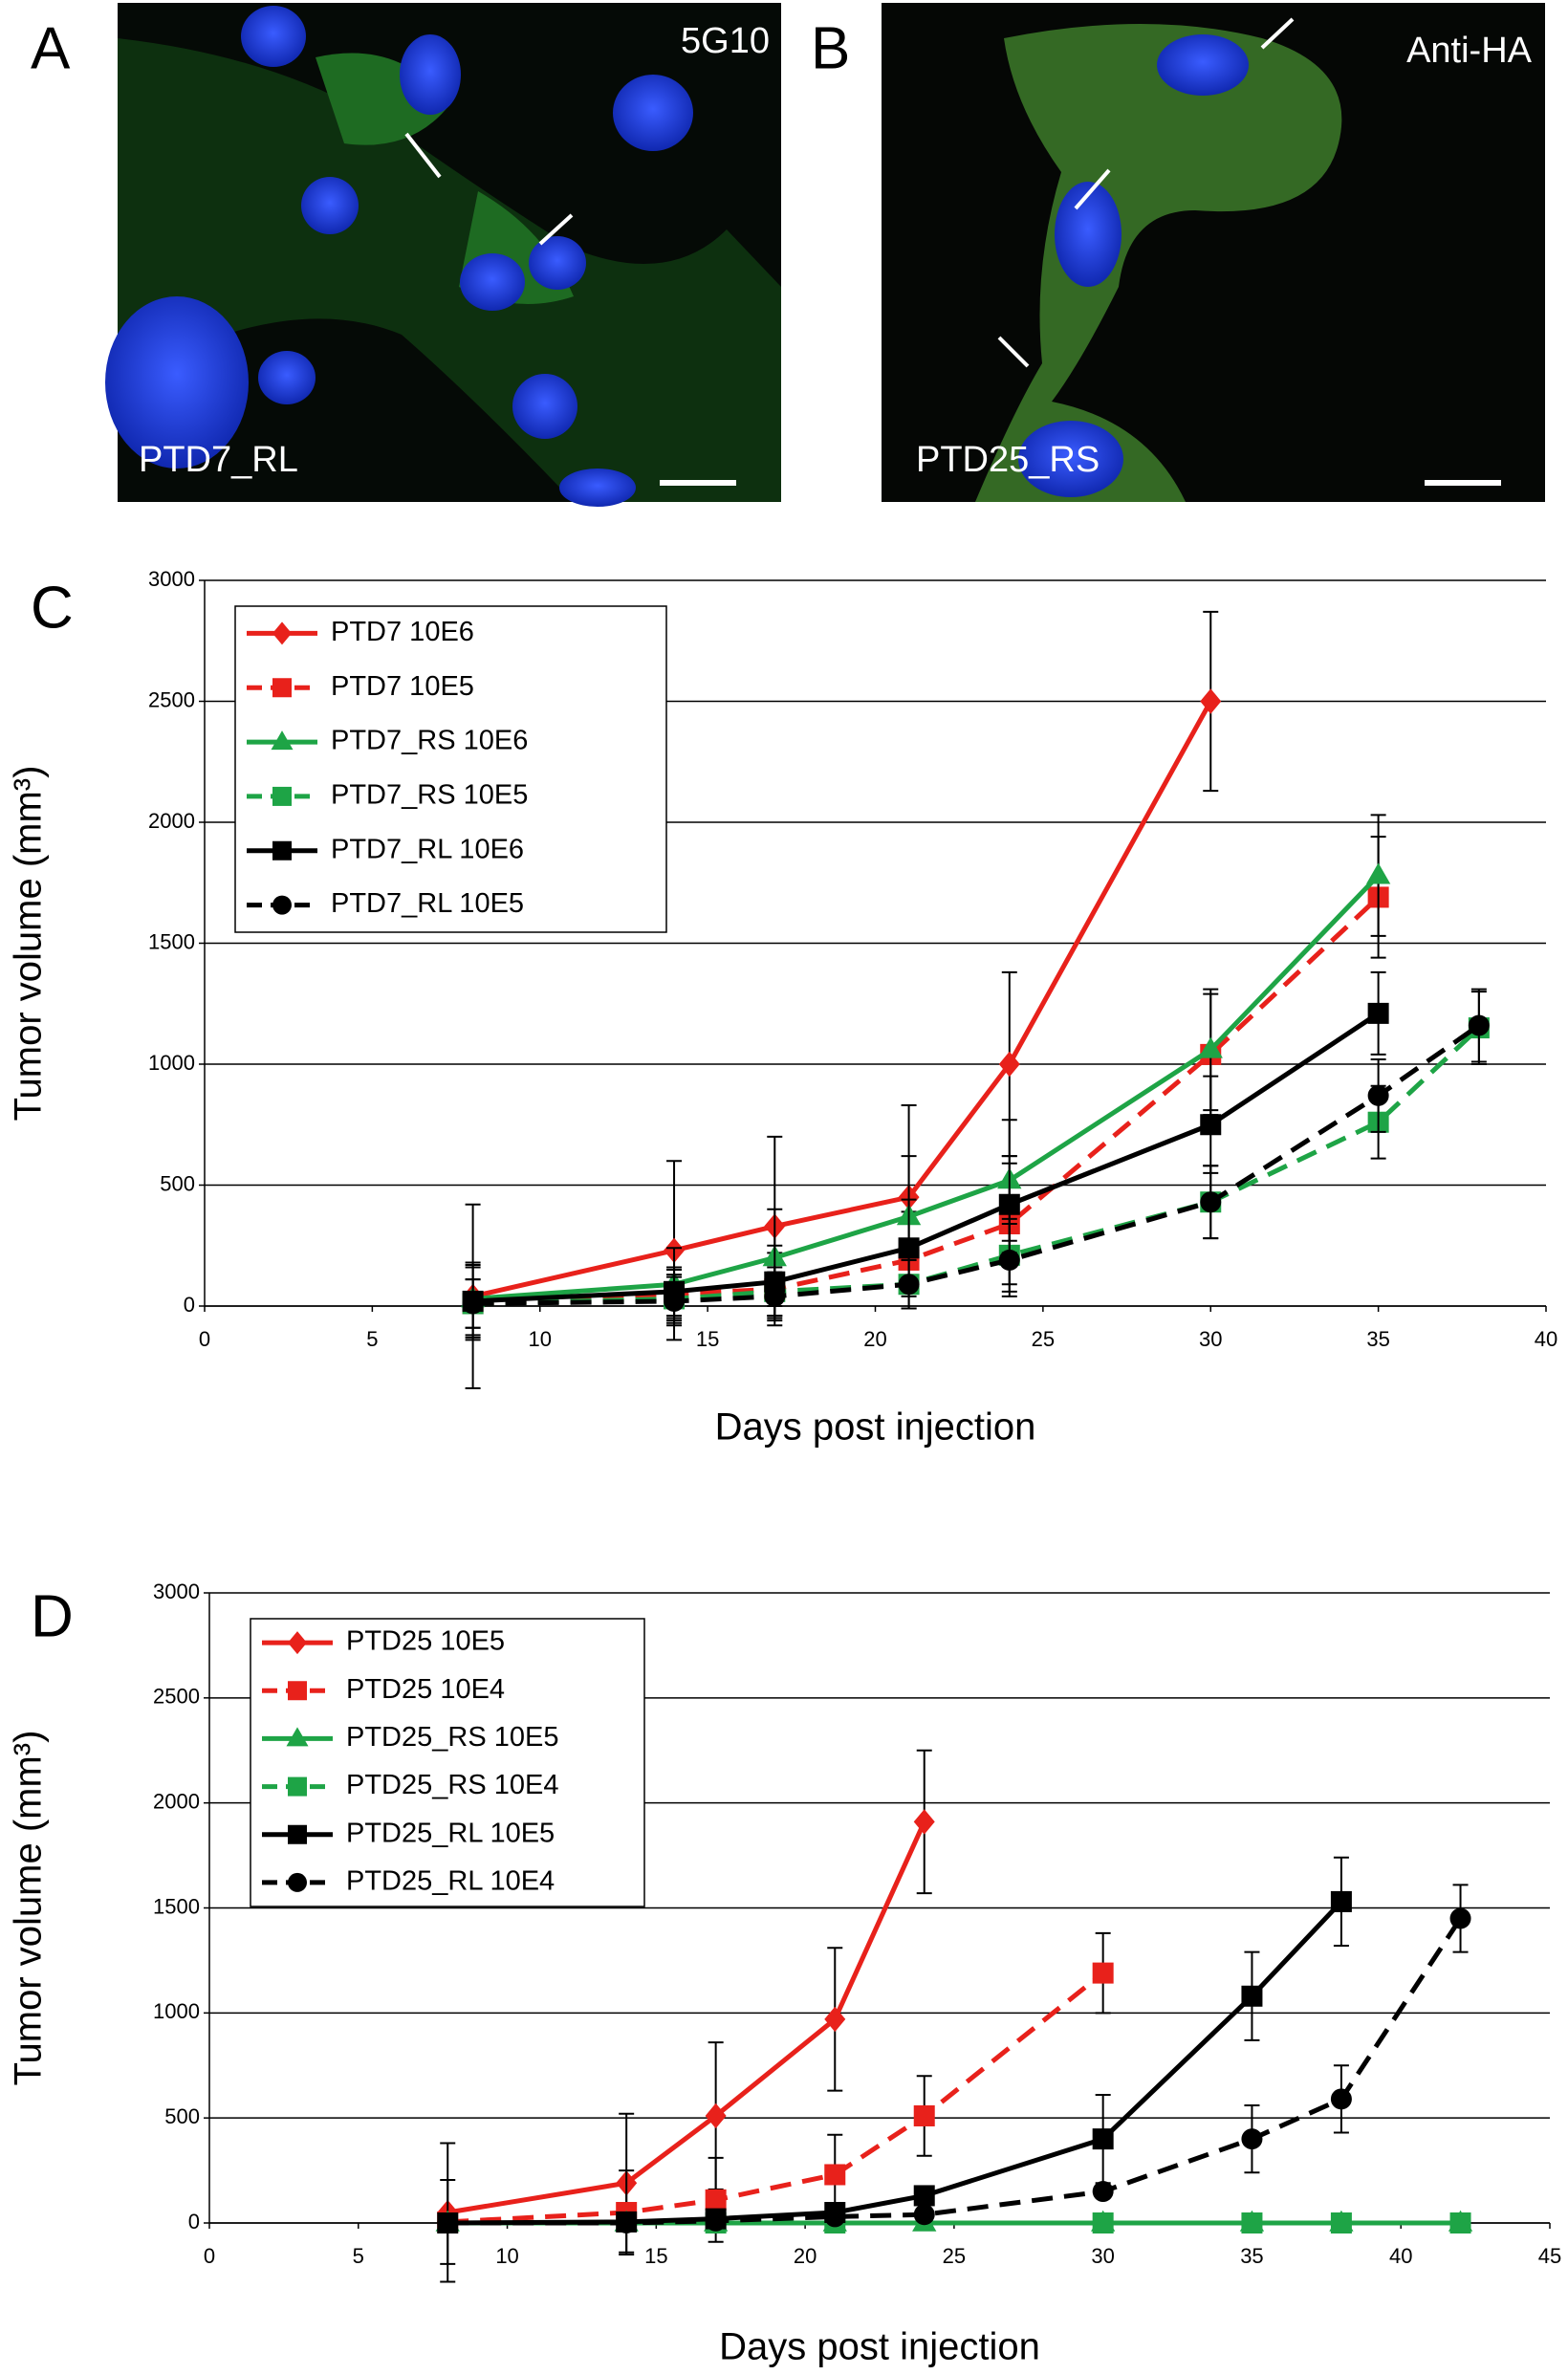  What do you see at coordinates (177, 1183) in the screenshot?
I see `y-tick-label: 500` at bounding box center [177, 1183].